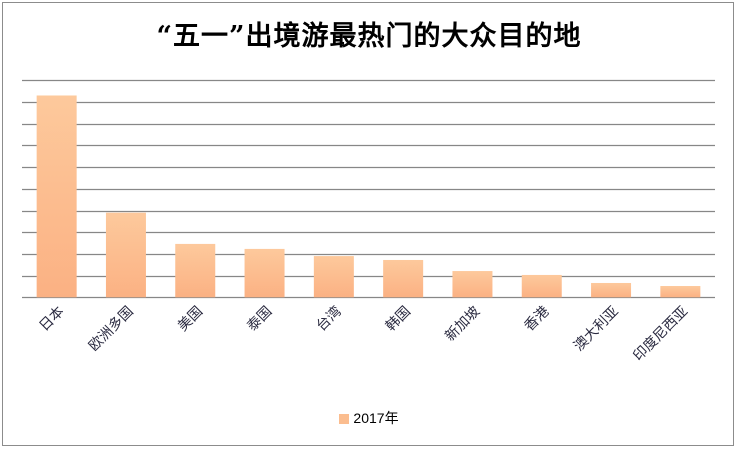  What do you see at coordinates (259, 319) in the screenshot?
I see `x-tick-label: 泰国` at bounding box center [259, 319].